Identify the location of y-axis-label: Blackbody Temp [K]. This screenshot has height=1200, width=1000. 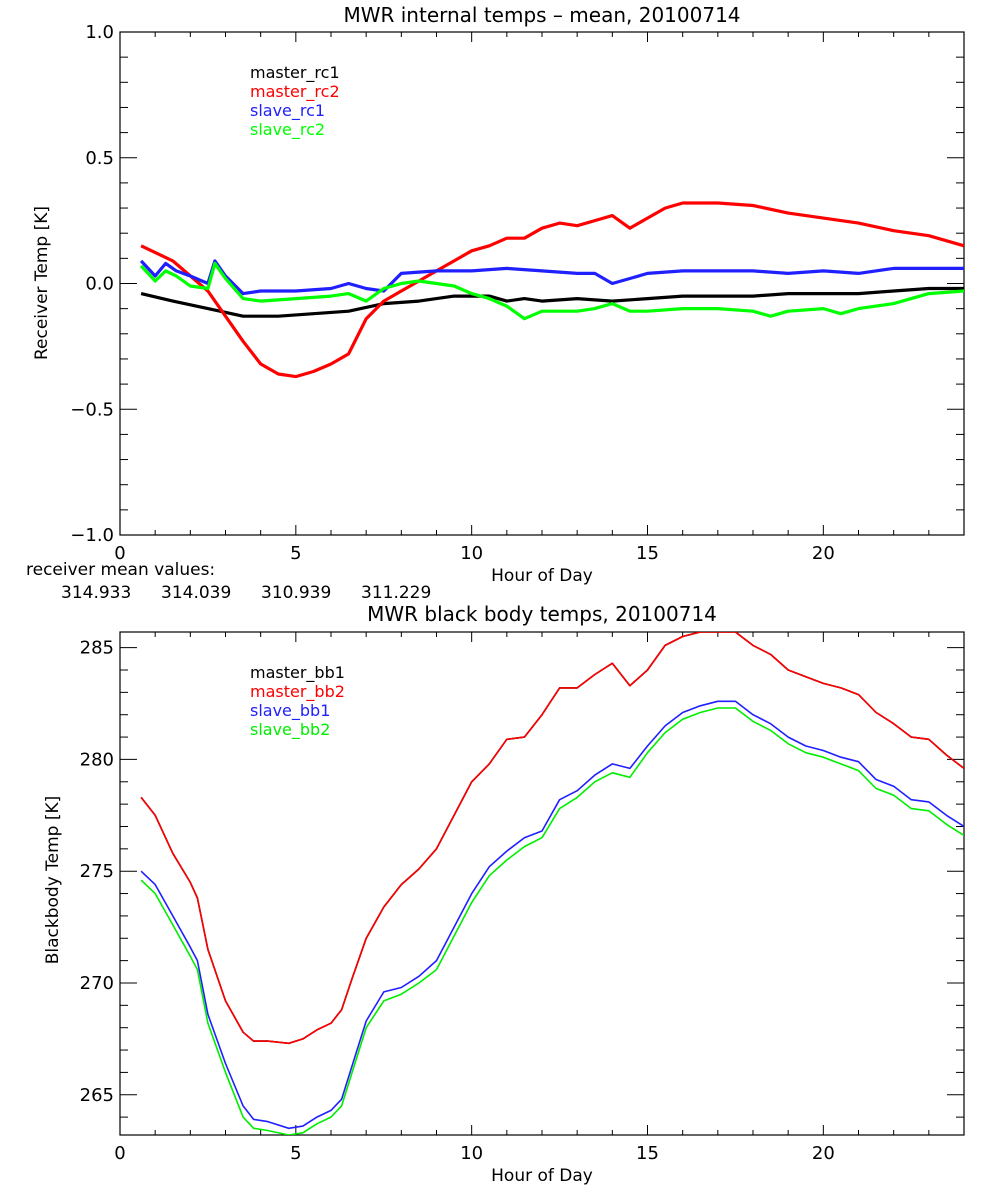
(53, 880).